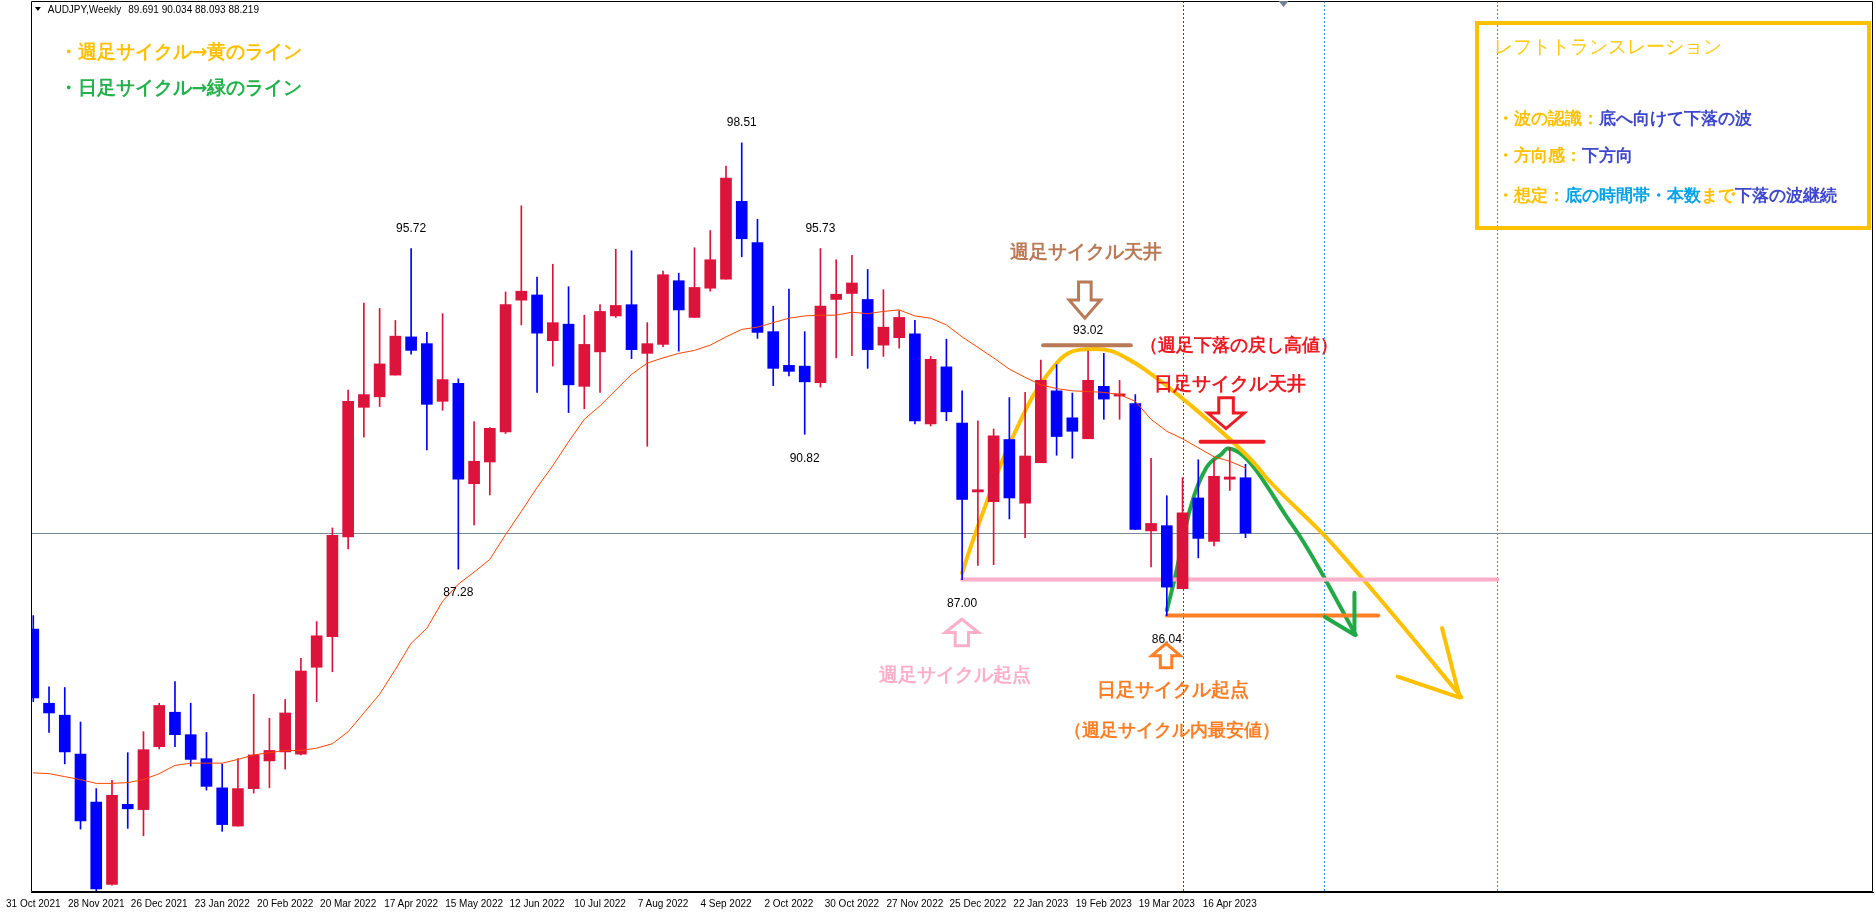  I want to click on x-tick-label: 25 Dec 2022, so click(978, 903).